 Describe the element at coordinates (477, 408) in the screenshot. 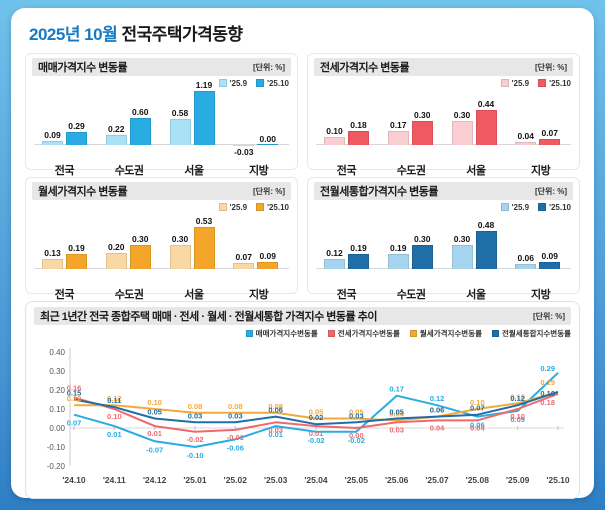

I see `point-value-label: 0.07` at that location.